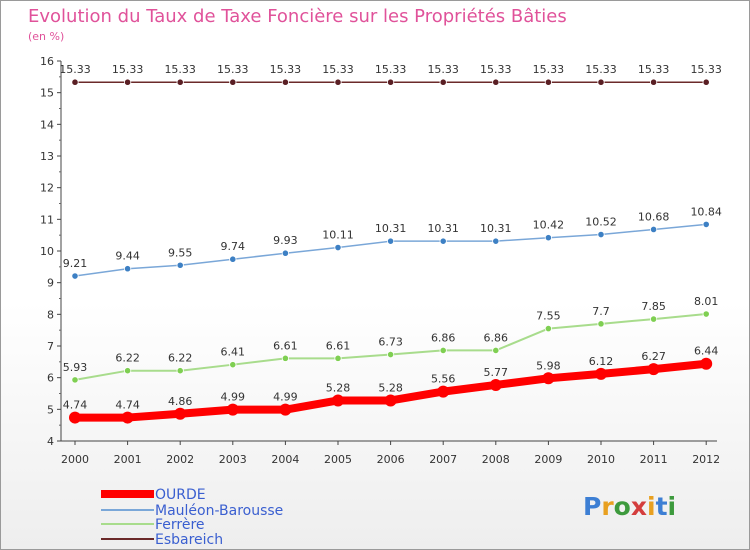 The image size is (750, 550). Describe the element at coordinates (285, 240) in the screenshot. I see `data-label: 9.93` at that location.